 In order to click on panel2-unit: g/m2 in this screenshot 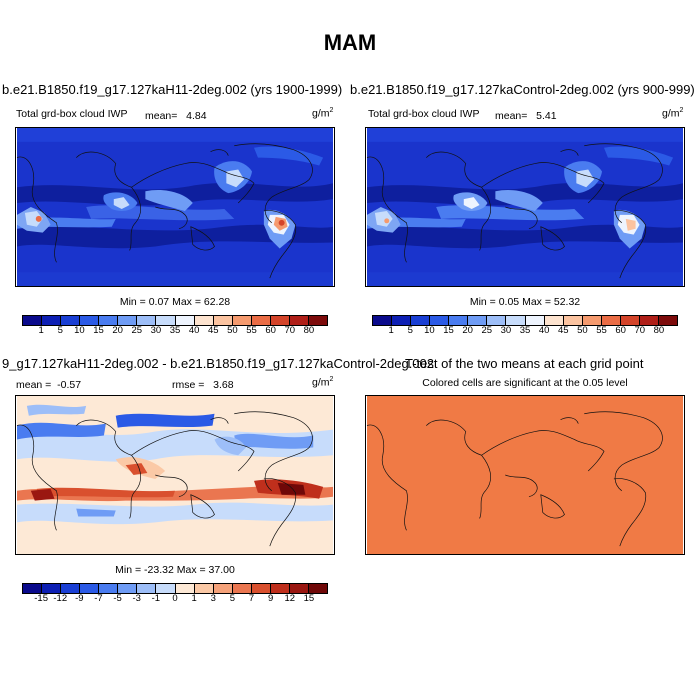, I will do `click(673, 113)`.